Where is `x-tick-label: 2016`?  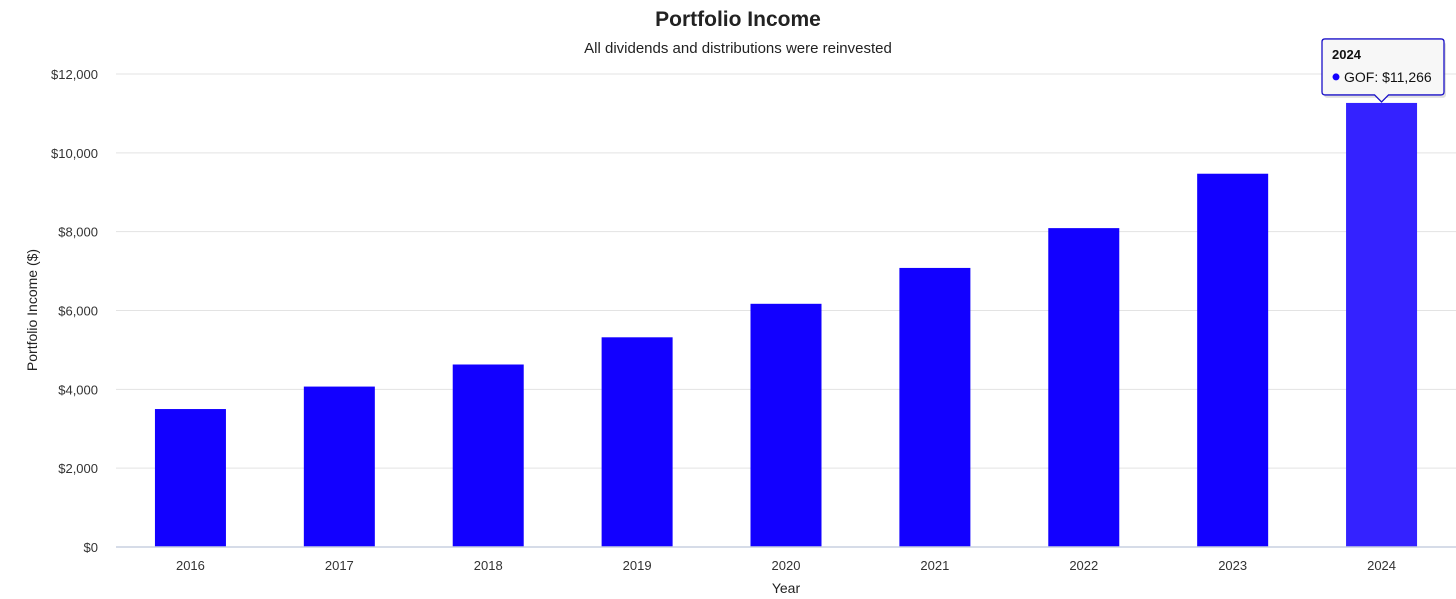 x-tick-label: 2016 is located at coordinates (190, 565).